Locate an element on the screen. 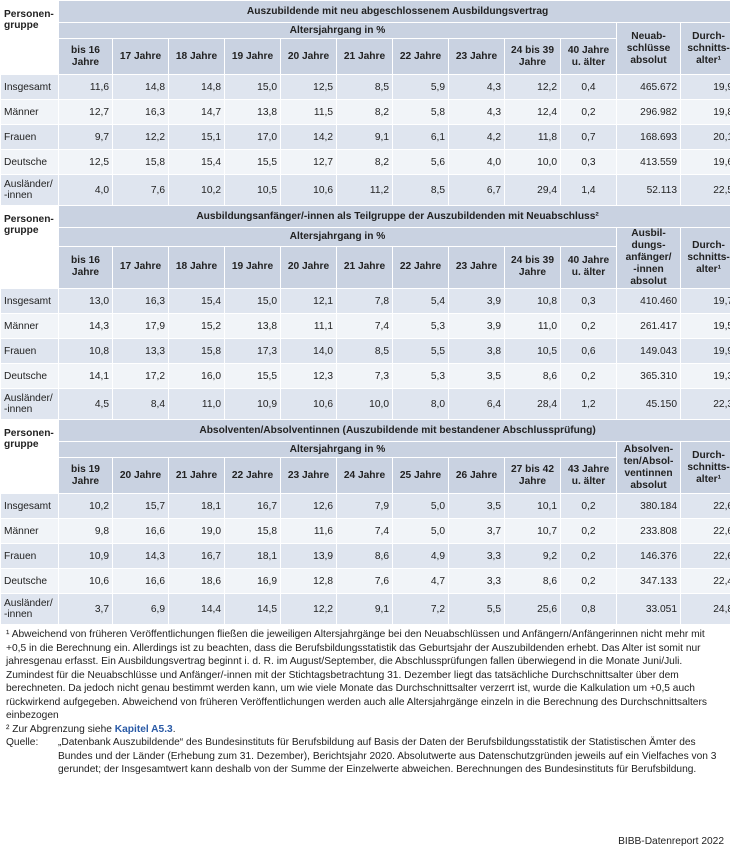  percent-cell: 10,7 is located at coordinates (532, 531).